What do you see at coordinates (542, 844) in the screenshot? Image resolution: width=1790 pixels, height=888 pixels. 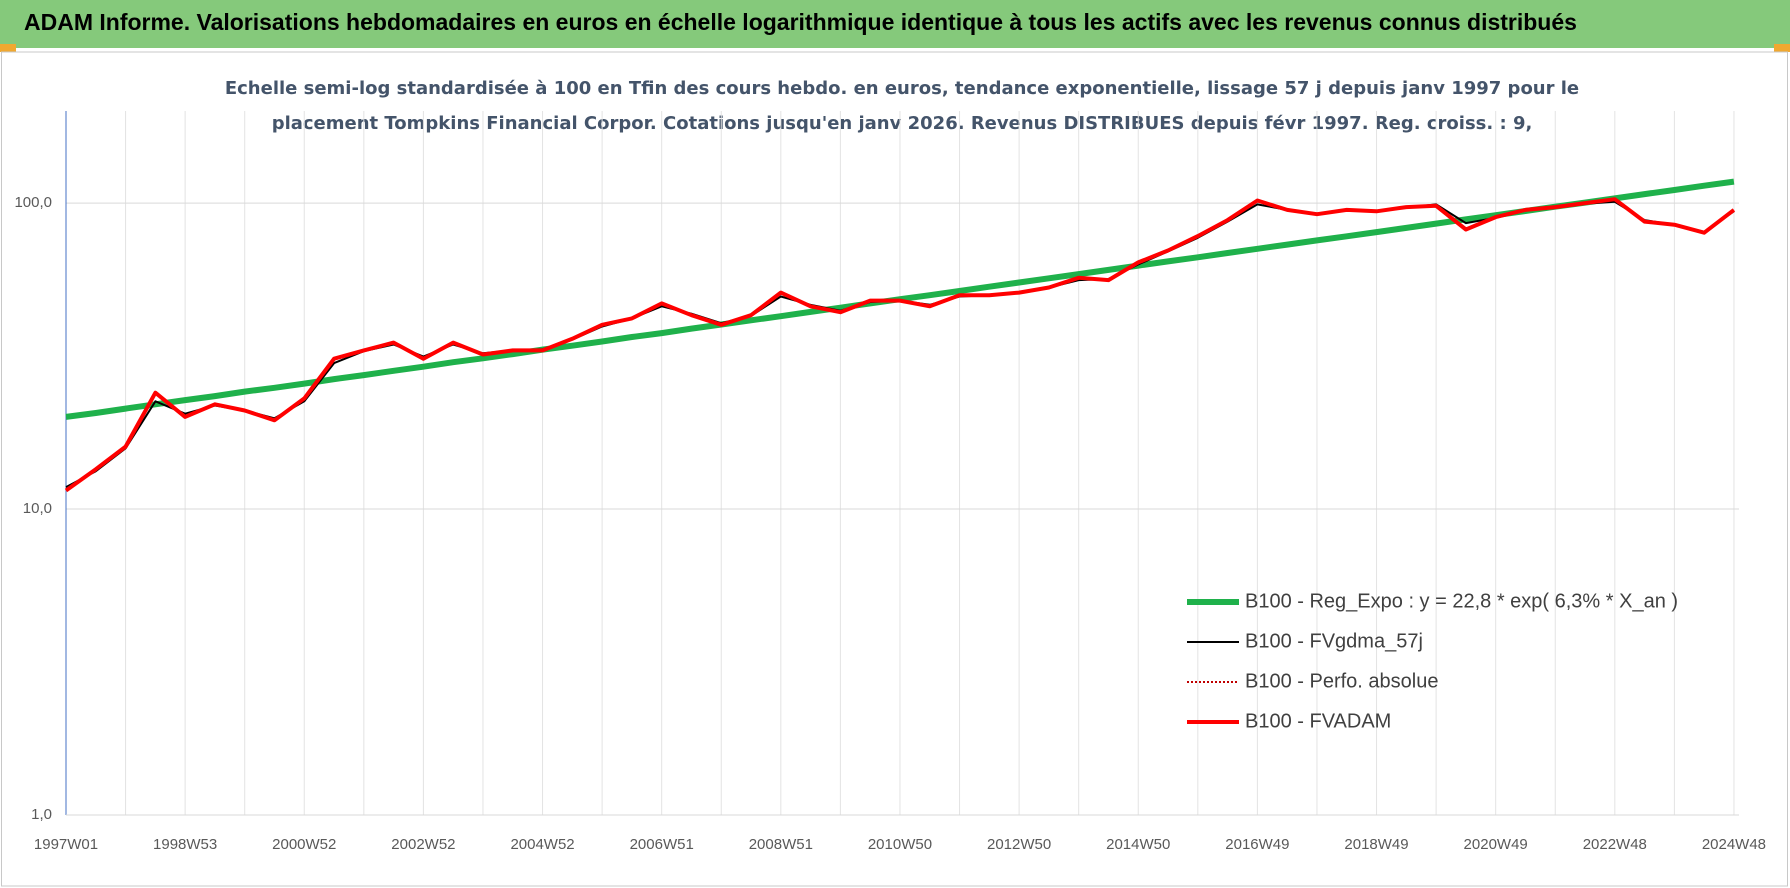 I see `x-tick-label: 2004W52` at bounding box center [542, 844].